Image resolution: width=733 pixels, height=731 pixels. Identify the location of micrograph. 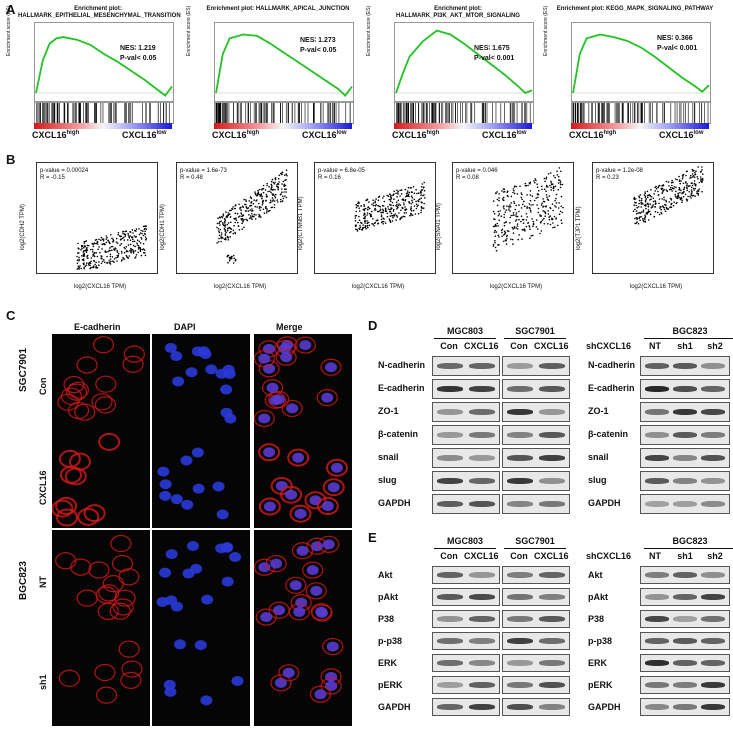
(303, 677).